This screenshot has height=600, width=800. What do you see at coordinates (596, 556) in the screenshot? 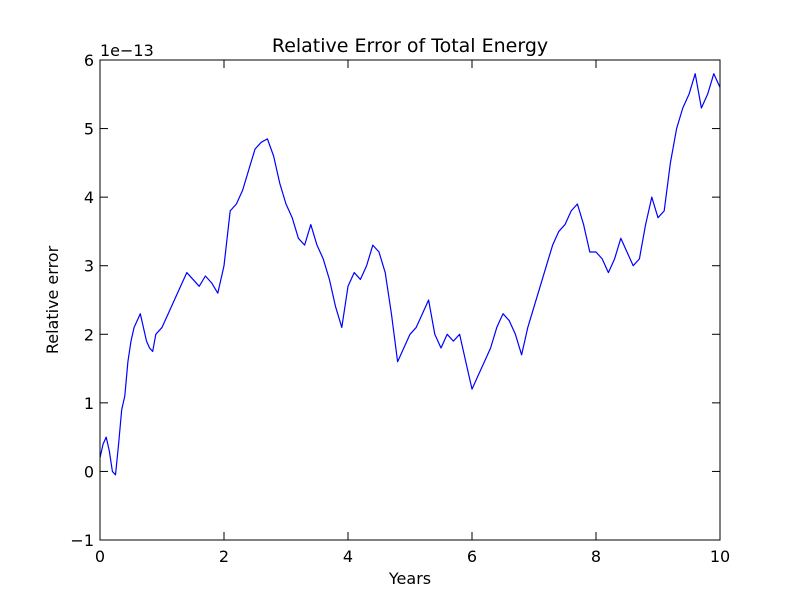
I see `x-tick-label: 8` at bounding box center [596, 556].